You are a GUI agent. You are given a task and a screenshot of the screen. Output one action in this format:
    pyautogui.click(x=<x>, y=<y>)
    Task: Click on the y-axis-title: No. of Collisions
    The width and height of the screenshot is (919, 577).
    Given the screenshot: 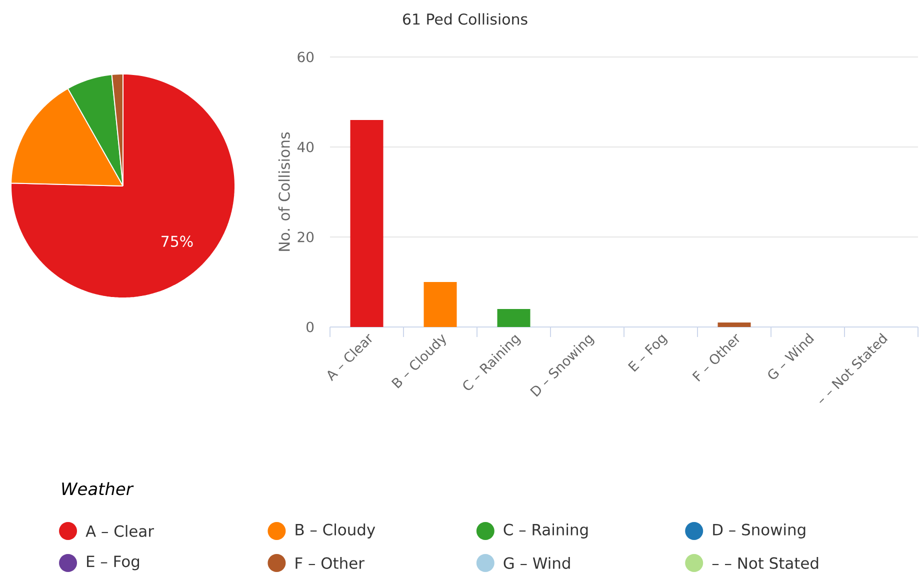 What is the action you would take?
    pyautogui.click(x=284, y=191)
    